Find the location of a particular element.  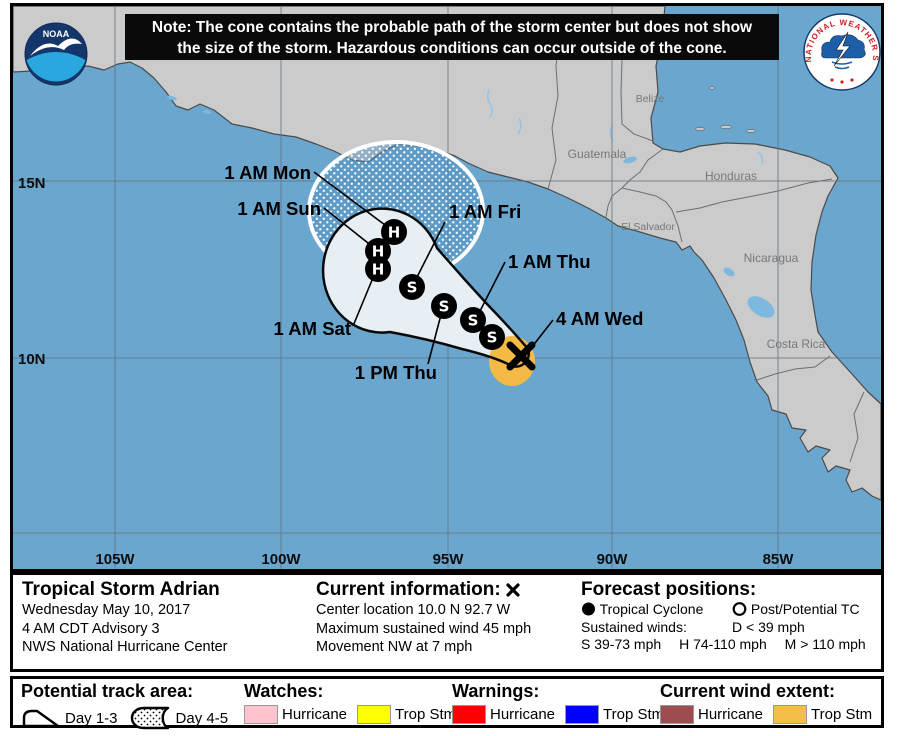

wind-category-m: M > 110 mph is located at coordinates (825, 644).